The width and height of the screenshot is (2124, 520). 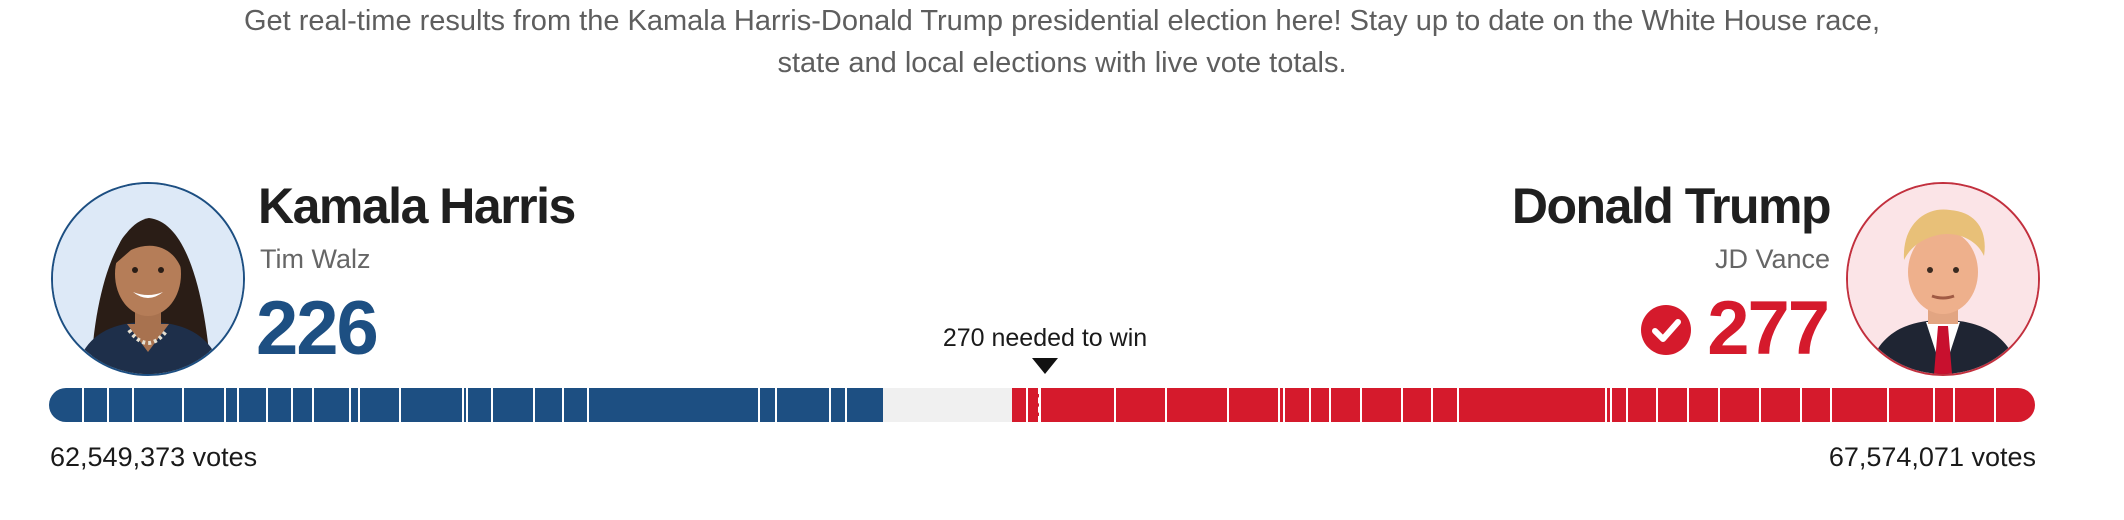 What do you see at coordinates (1666, 330) in the screenshot?
I see `checkmark-icon` at bounding box center [1666, 330].